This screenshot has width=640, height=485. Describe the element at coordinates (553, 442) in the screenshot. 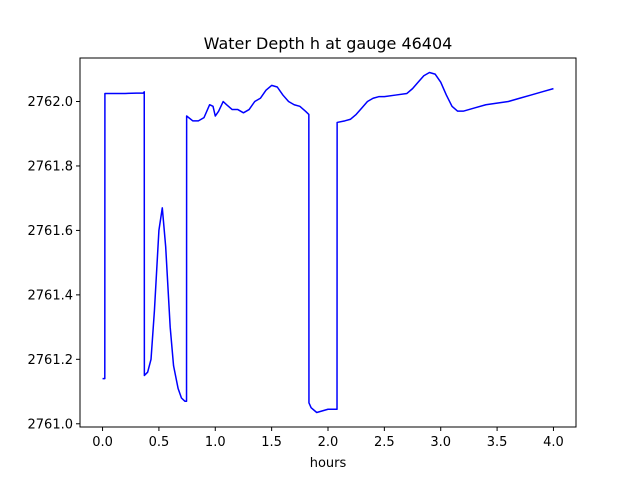

I see `x-tick-label: 4.0` at that location.